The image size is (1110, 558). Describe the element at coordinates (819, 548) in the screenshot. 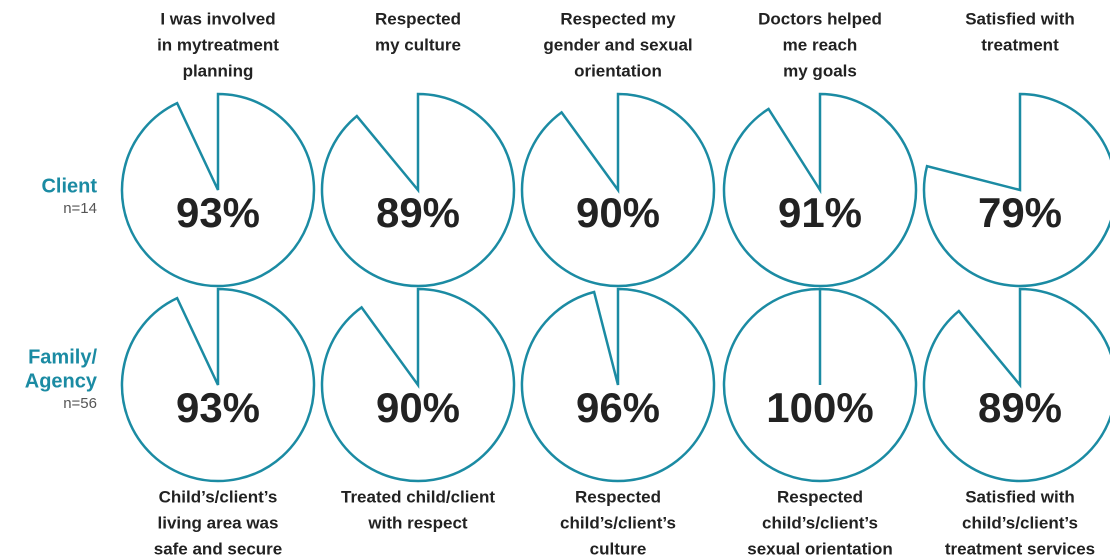

I see `pie-caption: sexual orientation` at that location.